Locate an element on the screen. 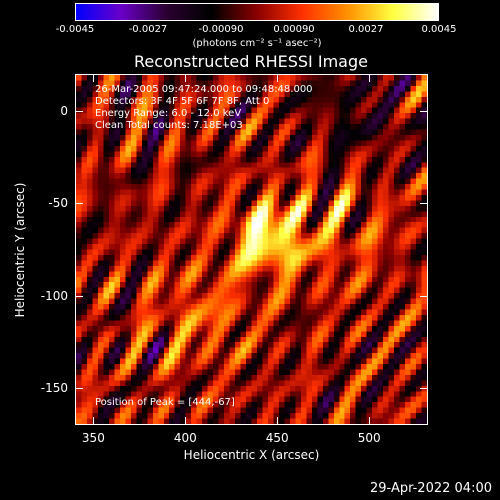 Image resolution: width=500 pixels, height=500 pixels. colorbar is located at coordinates (257, 12).